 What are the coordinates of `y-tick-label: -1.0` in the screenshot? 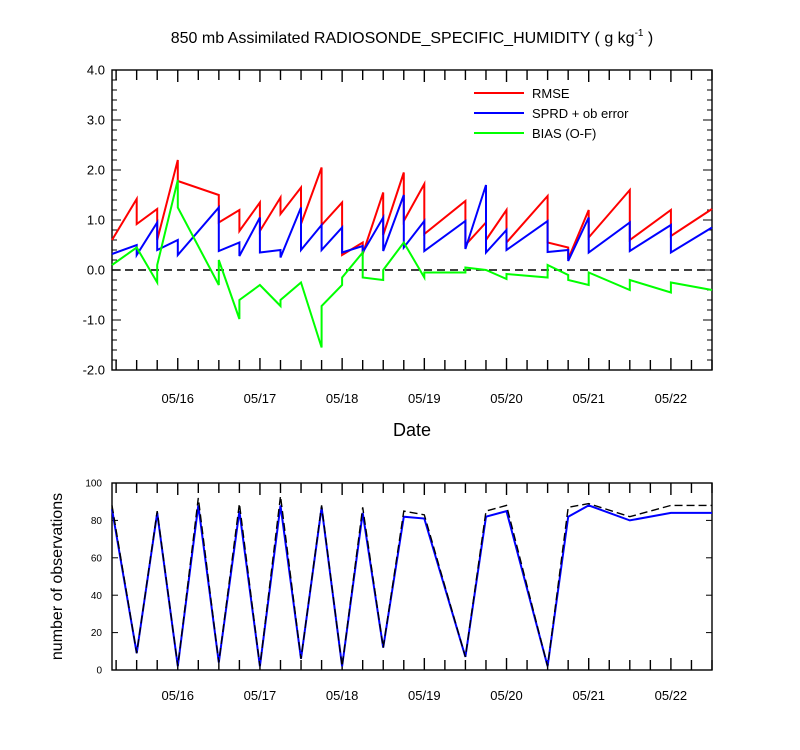 It's located at (94, 320).